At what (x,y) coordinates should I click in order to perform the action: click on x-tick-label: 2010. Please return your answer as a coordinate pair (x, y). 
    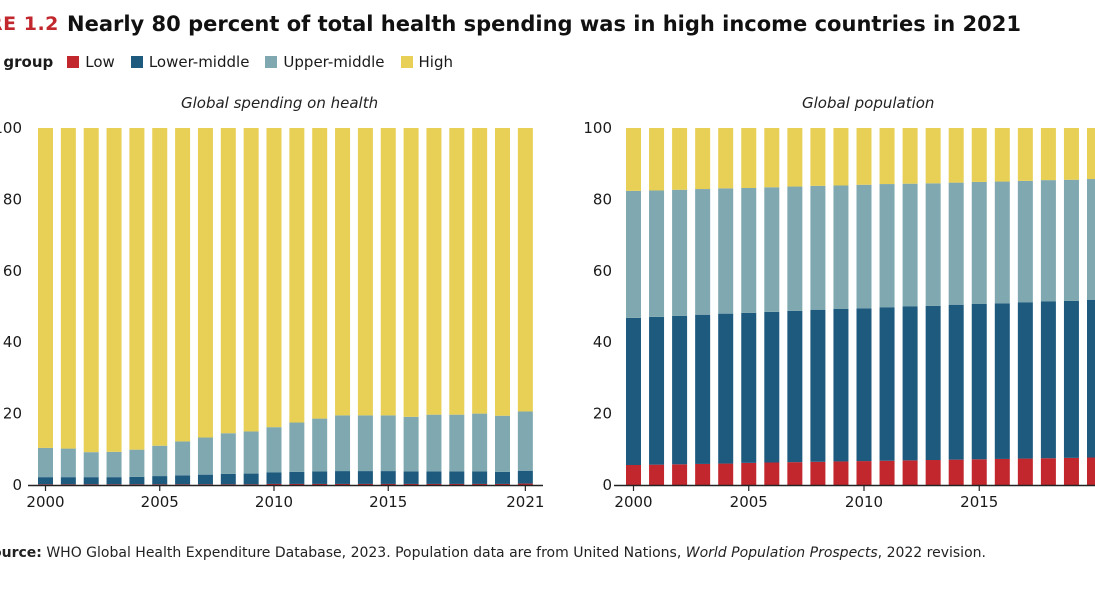
    Looking at the image, I should click on (864, 502).